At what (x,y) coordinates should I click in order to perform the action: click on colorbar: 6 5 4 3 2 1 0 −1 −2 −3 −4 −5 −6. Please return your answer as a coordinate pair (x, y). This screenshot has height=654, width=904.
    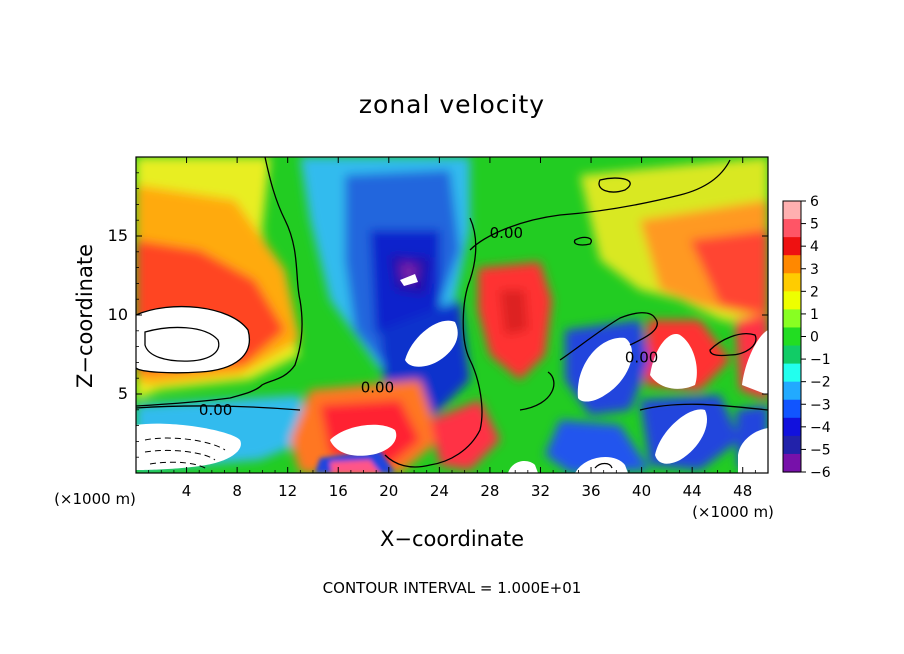
    Looking at the image, I should click on (806, 337).